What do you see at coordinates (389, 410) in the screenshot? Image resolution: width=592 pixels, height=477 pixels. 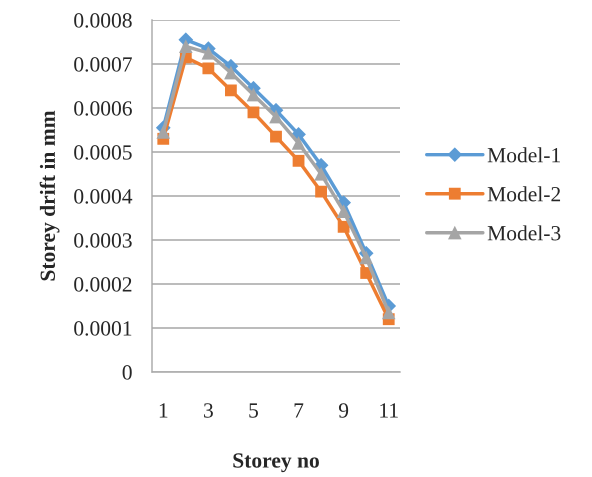 I see `x-tick-label: 11` at bounding box center [389, 410].